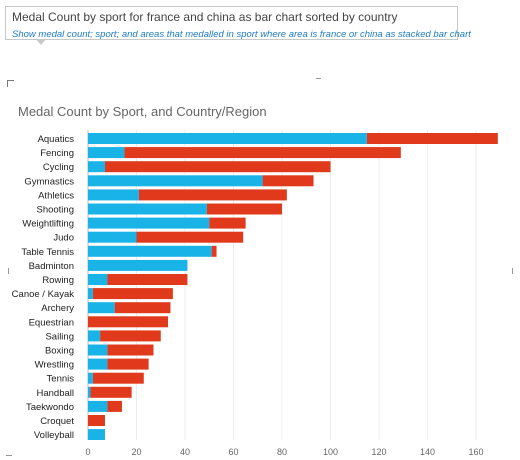  I want to click on x-tick-label: 160, so click(475, 452).